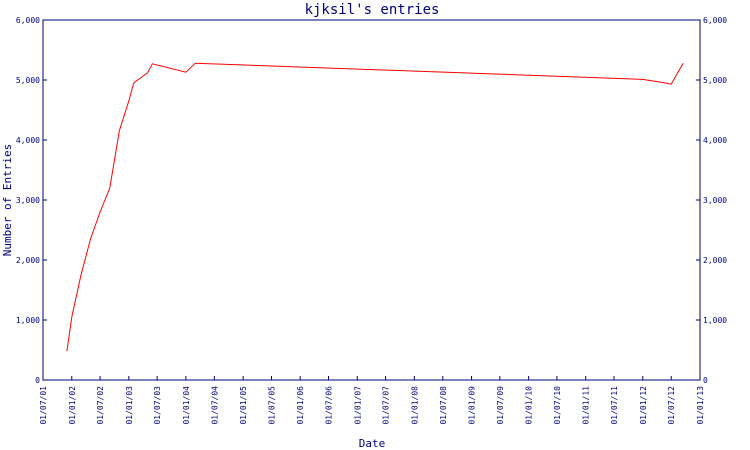 The image size is (750, 450). Describe the element at coordinates (329, 405) in the screenshot. I see `x-tick-label: 01/07/06` at that location.